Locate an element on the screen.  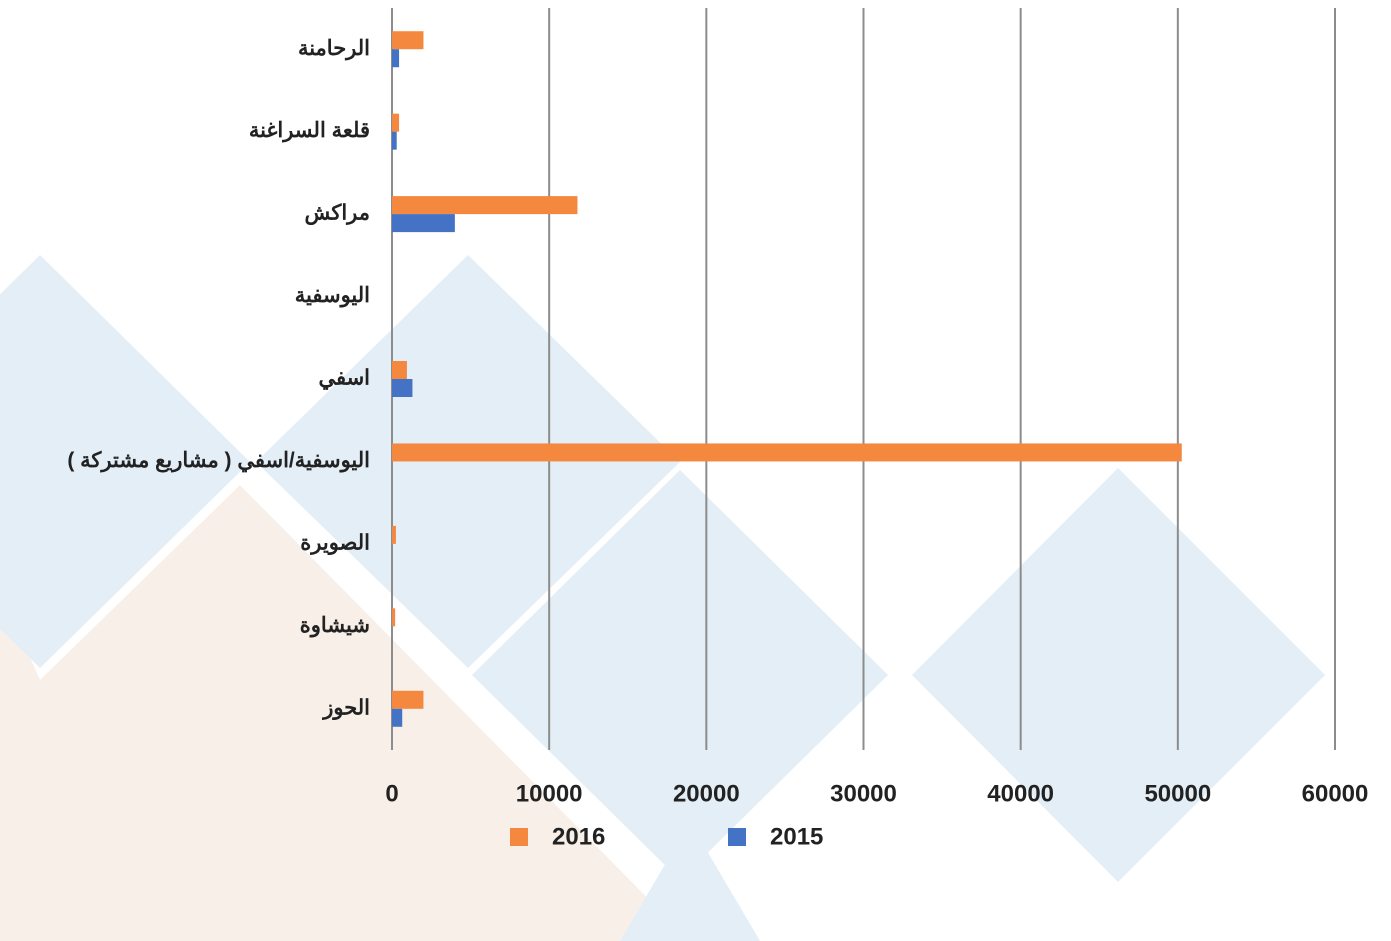
y-tick-label: مراكش is located at coordinates (337, 214).